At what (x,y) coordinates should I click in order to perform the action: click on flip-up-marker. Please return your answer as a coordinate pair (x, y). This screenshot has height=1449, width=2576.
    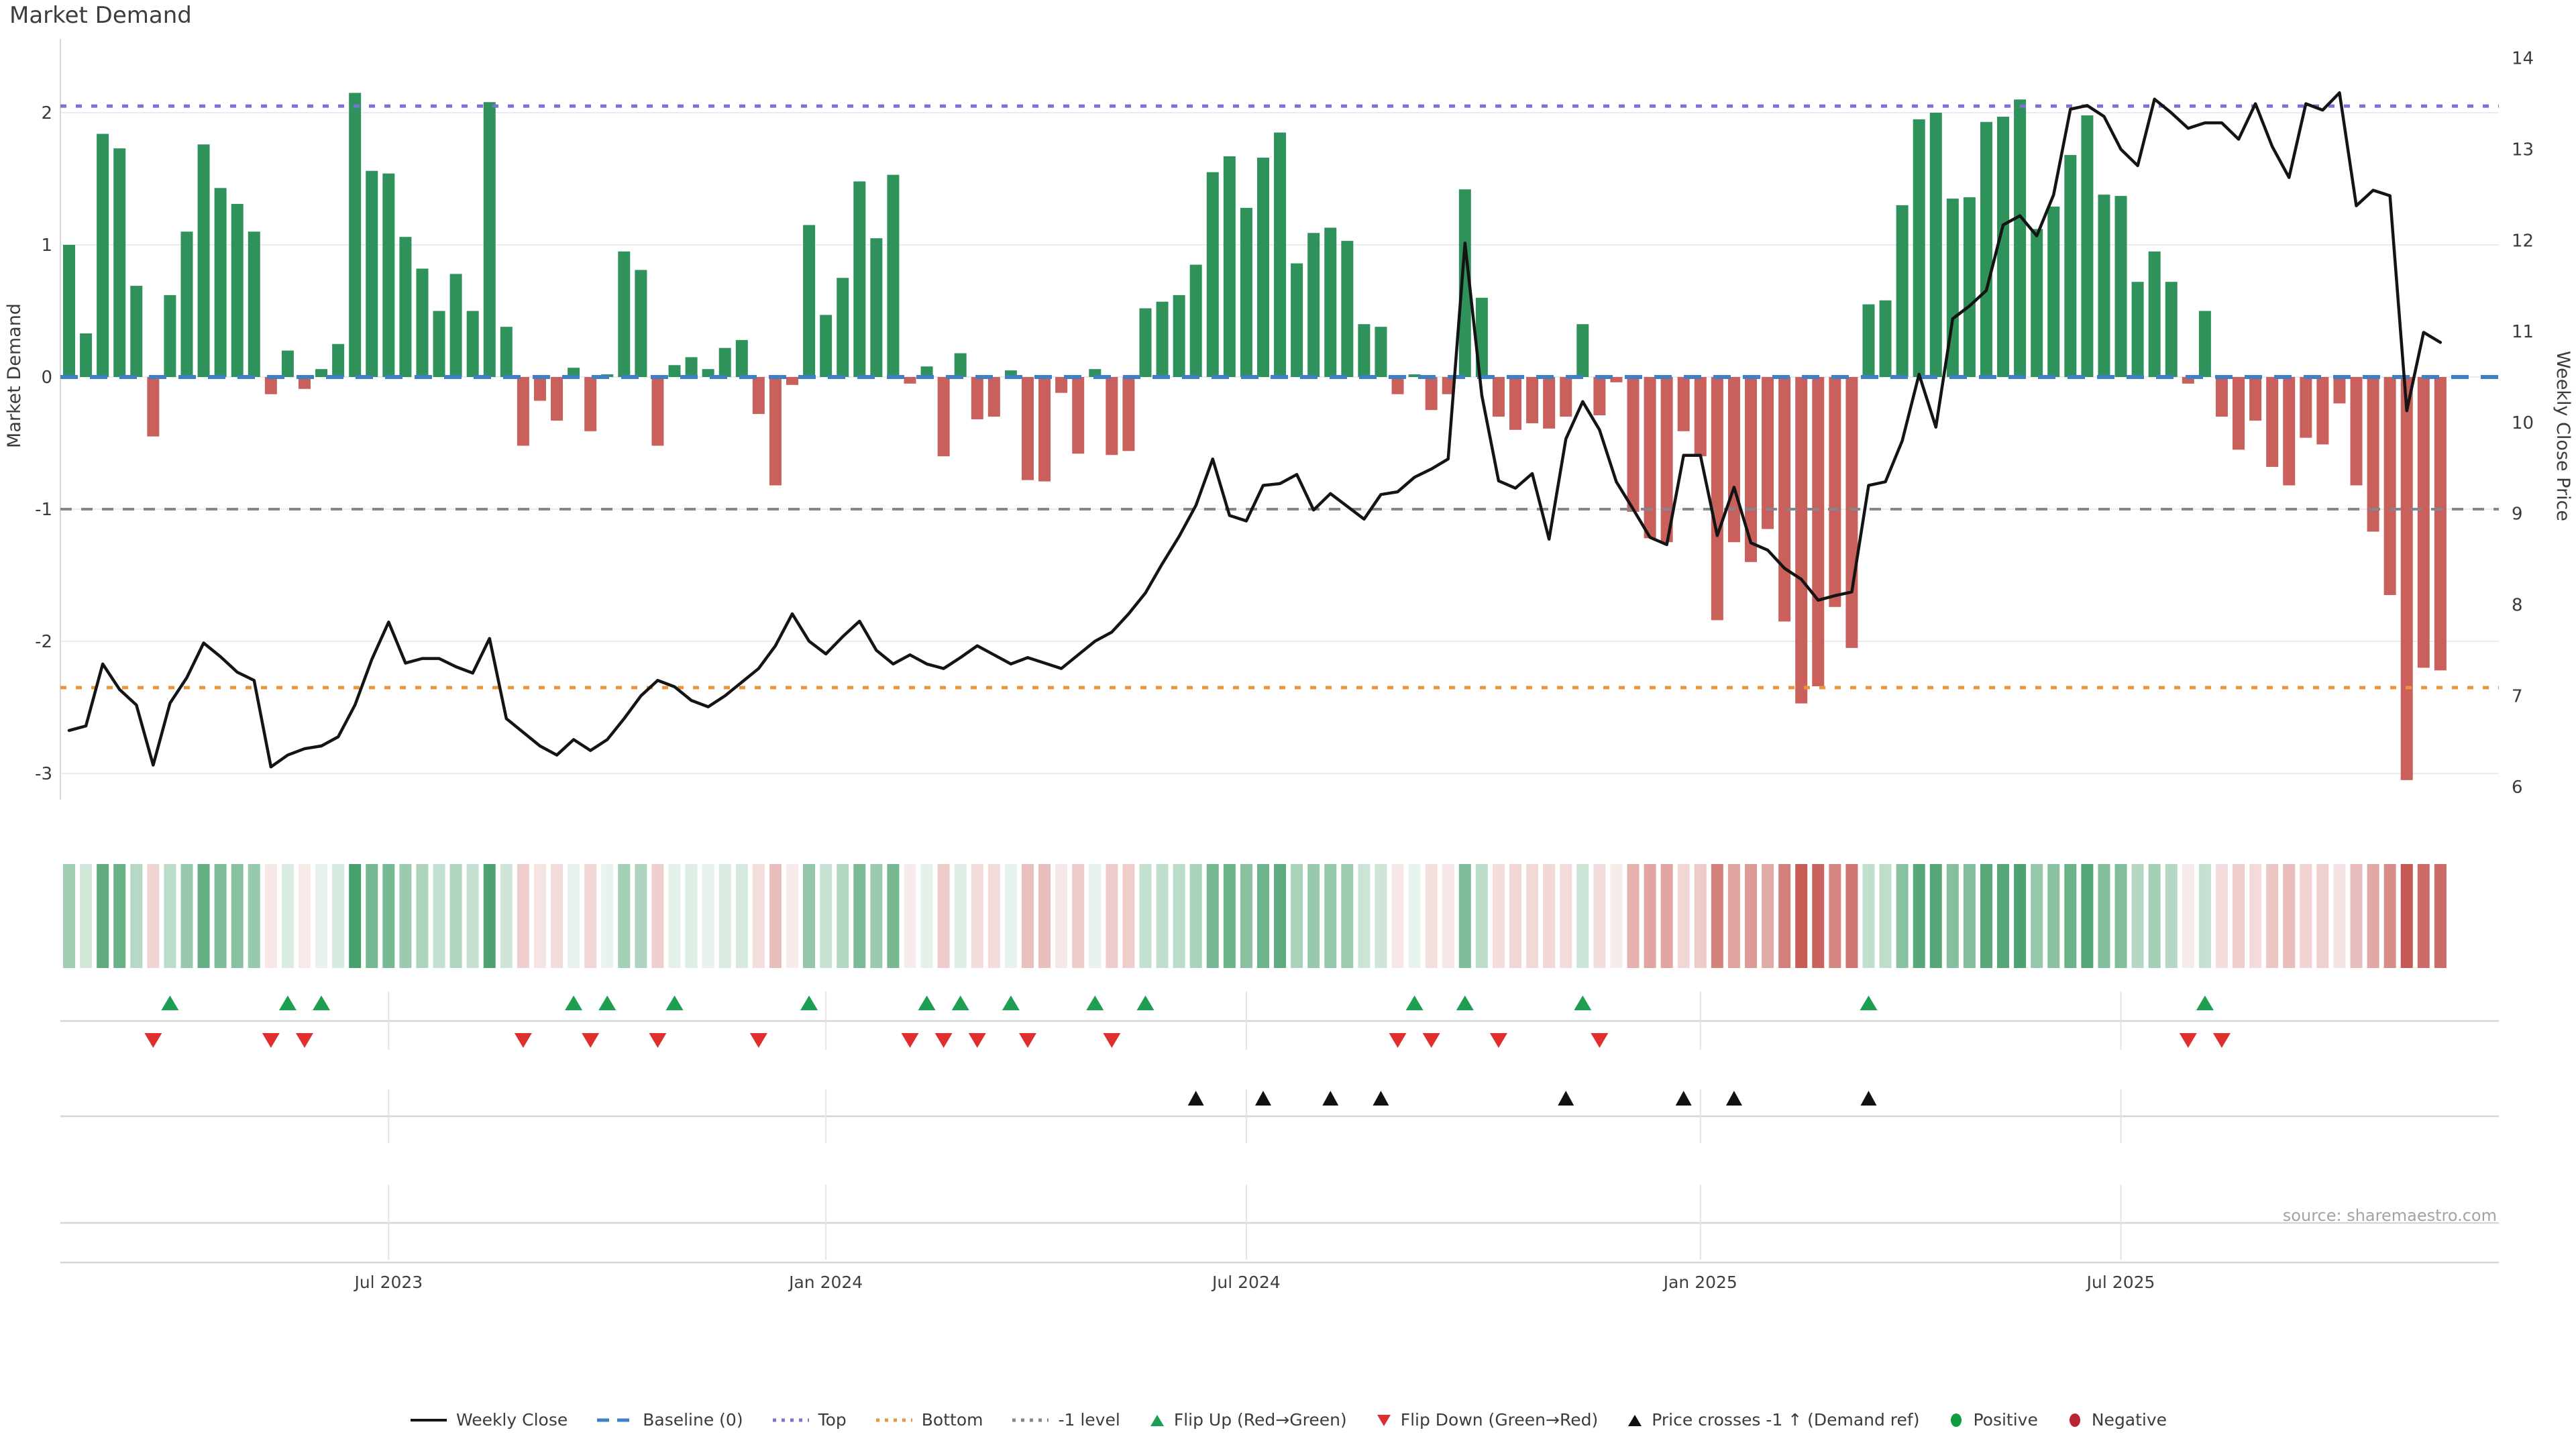
    Looking at the image, I should click on (2205, 1003).